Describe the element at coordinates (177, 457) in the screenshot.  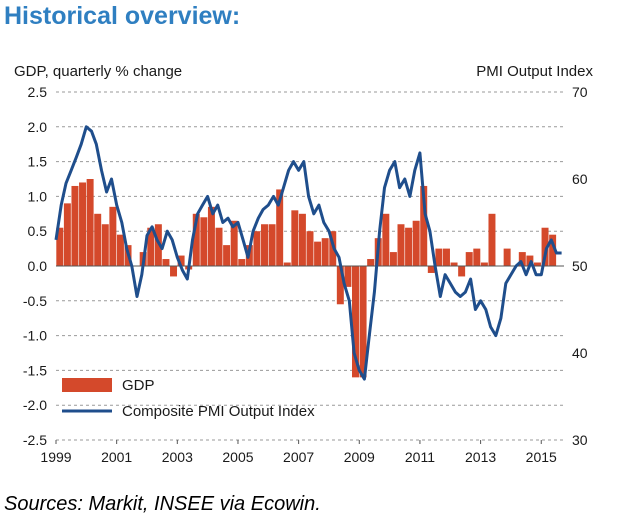
I see `x-tick-label: 2003` at that location.